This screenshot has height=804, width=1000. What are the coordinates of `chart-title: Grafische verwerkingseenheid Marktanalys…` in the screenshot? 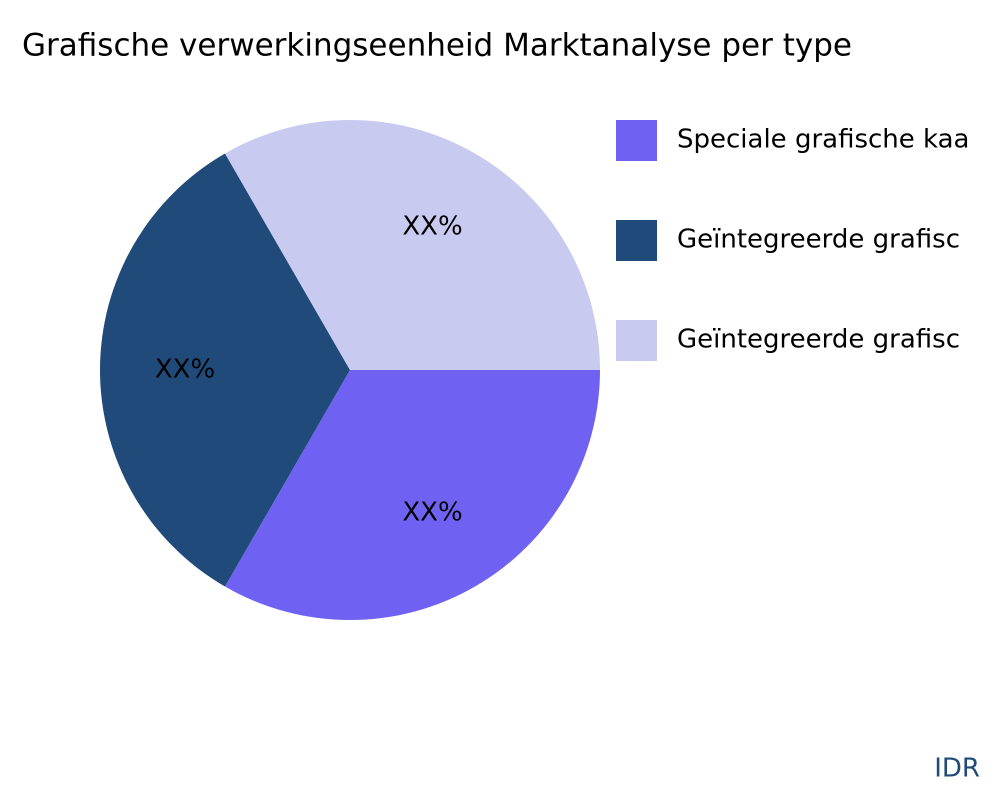 It's located at (437, 46).